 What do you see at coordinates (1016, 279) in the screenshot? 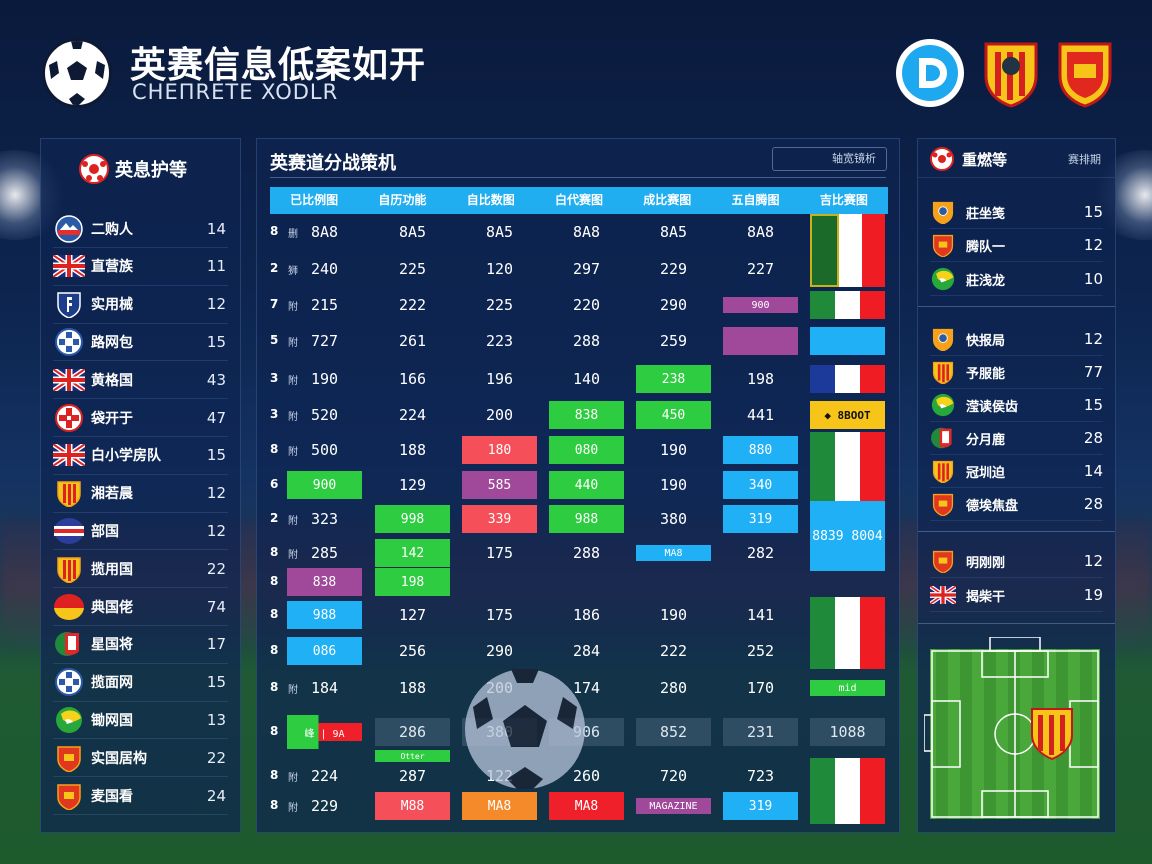
I see `ranking-list-item: 莊浅龙 10` at bounding box center [1016, 279].